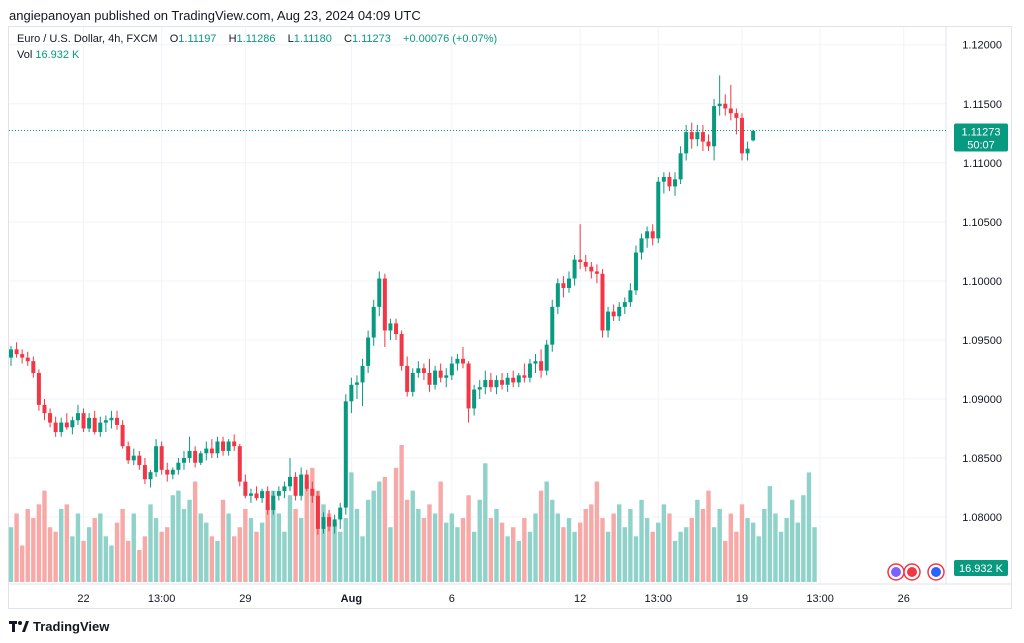 Image resolution: width=1024 pixels, height=643 pixels. What do you see at coordinates (245, 599) in the screenshot?
I see `x-tick-label: 29` at bounding box center [245, 599].